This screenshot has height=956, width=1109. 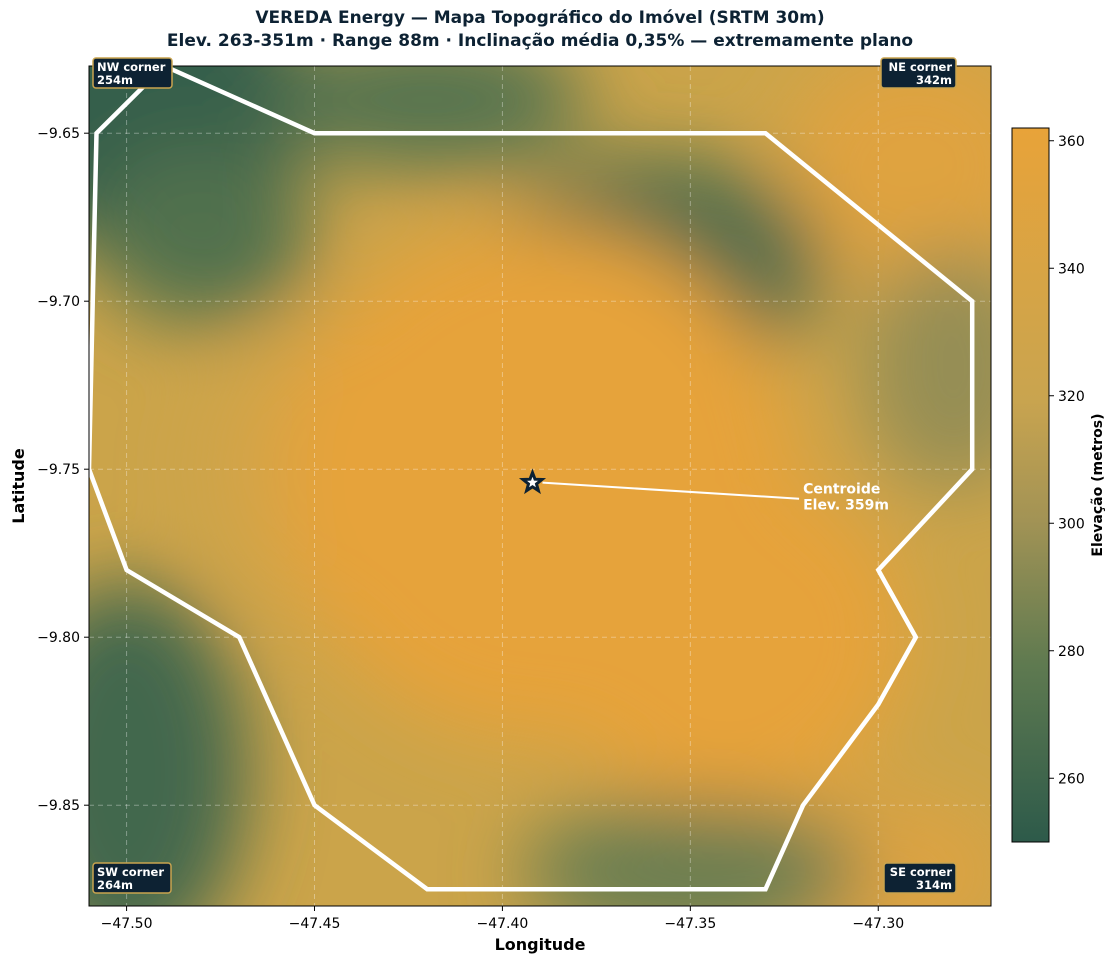 What do you see at coordinates (115, 885) in the screenshot?
I see `corner-label-sw-value: 264m` at bounding box center [115, 885].